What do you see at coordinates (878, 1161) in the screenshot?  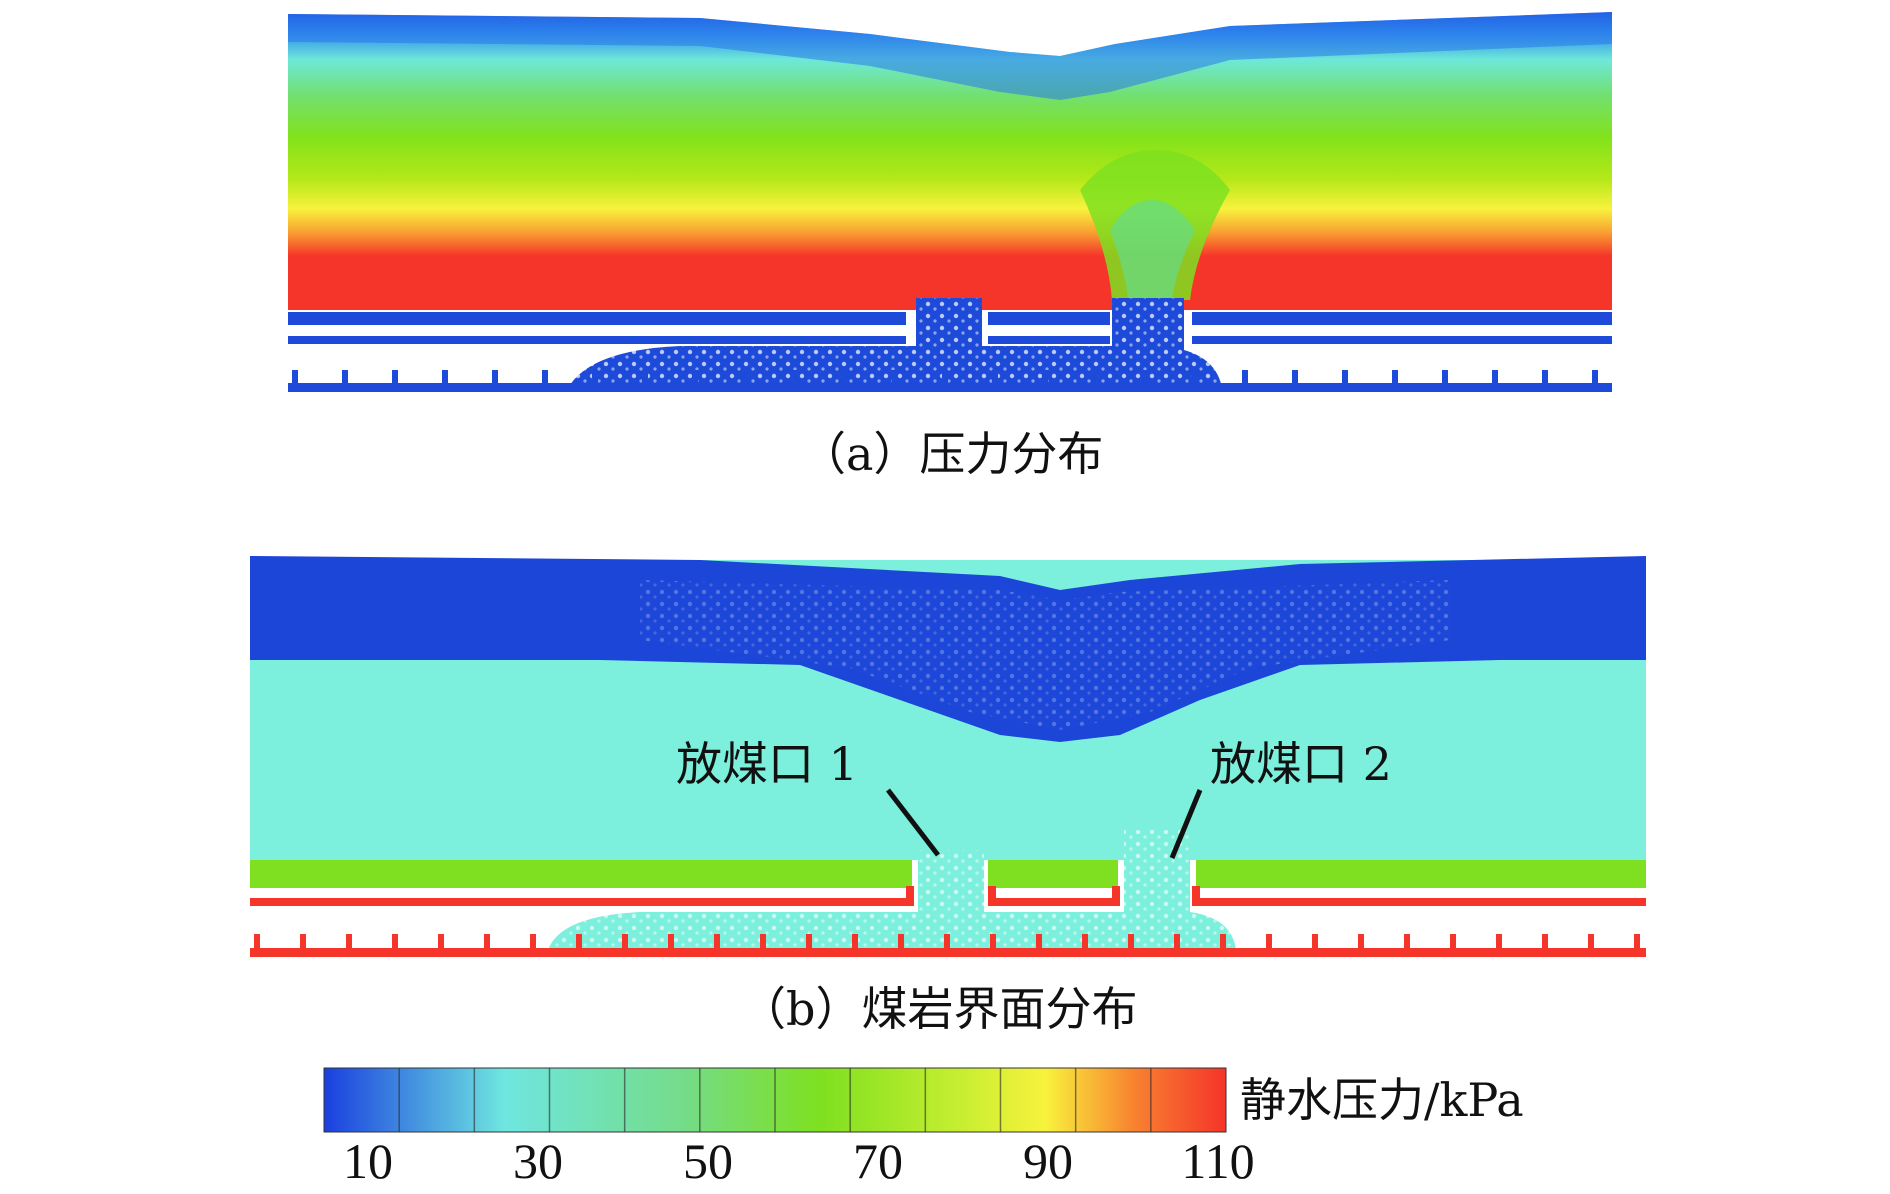 I see `colorbar-tick-label: 70` at bounding box center [878, 1161].